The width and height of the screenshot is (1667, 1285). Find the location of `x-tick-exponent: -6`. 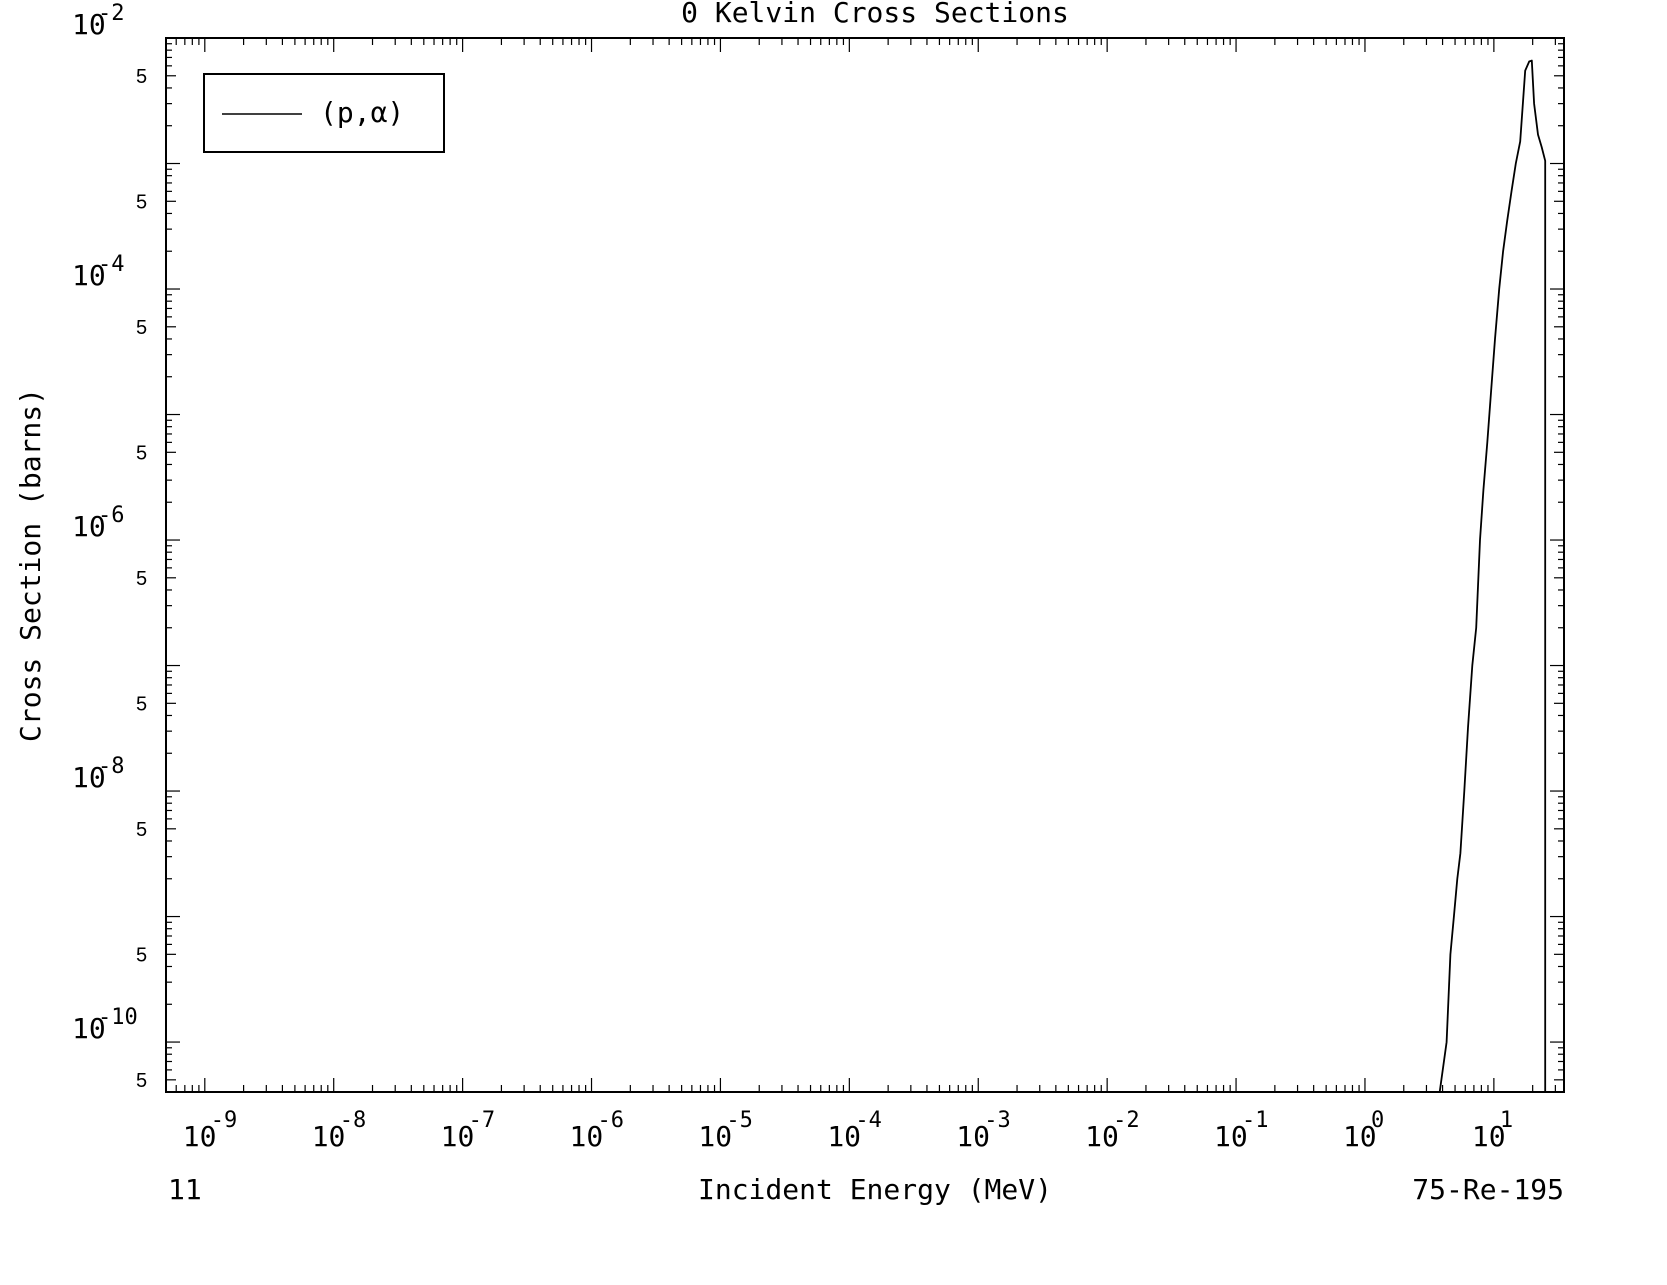

x-tick-exponent: -6 is located at coordinates (611, 1120).